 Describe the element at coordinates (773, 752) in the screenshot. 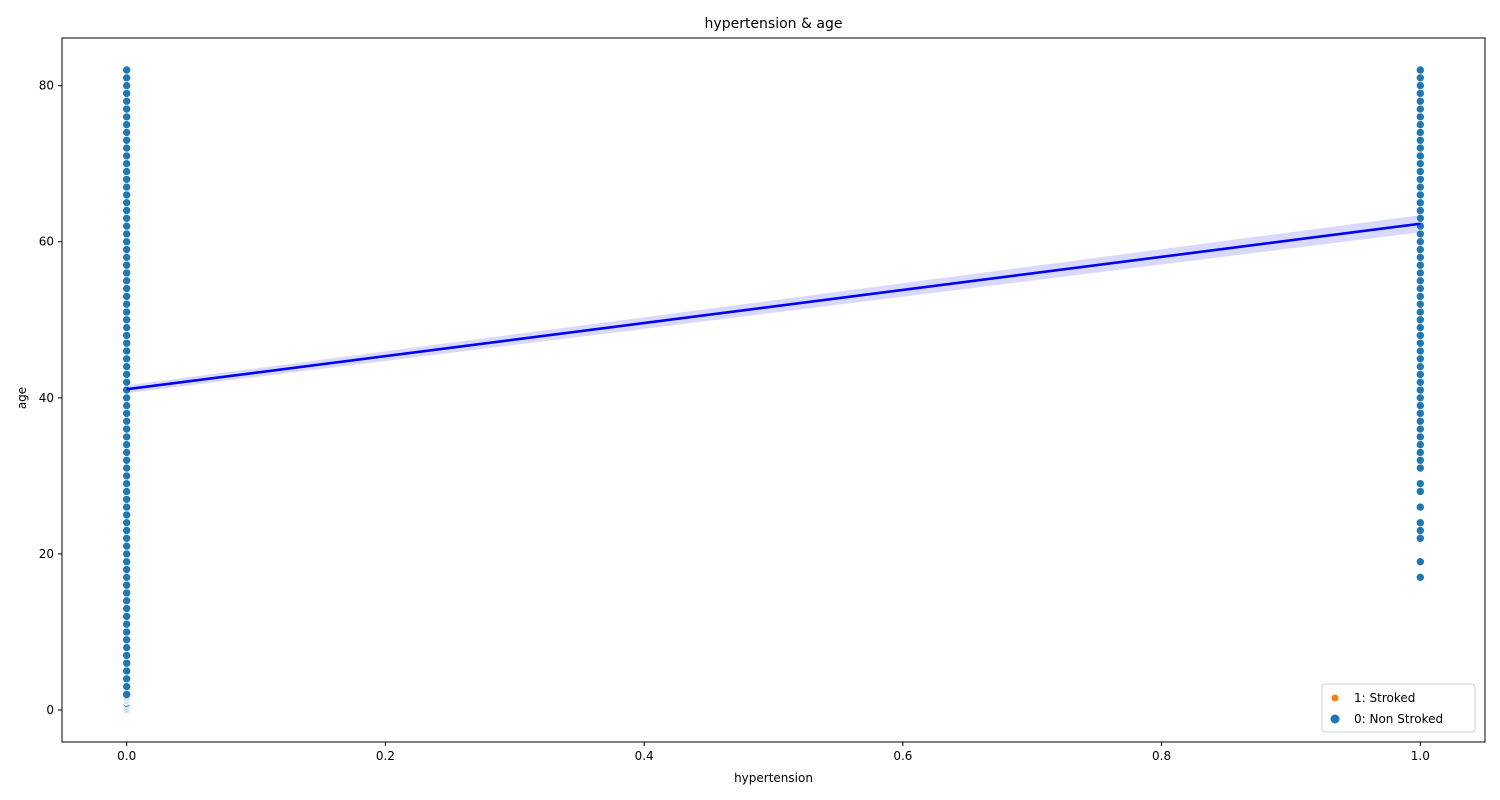

I see `x-axis: 0.0 0.2 0.4 0.6 0.8 1.0` at that location.